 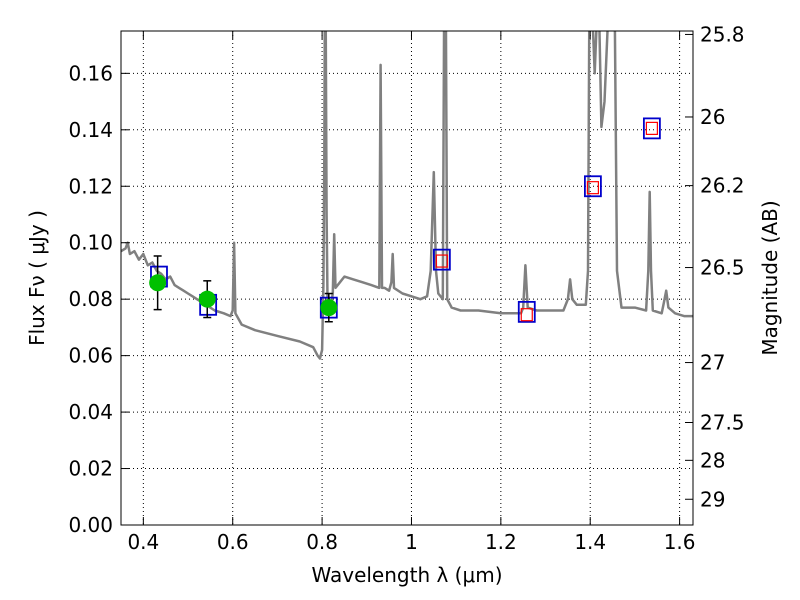 I want to click on y-tick-label: 0.16, so click(x=90, y=73).